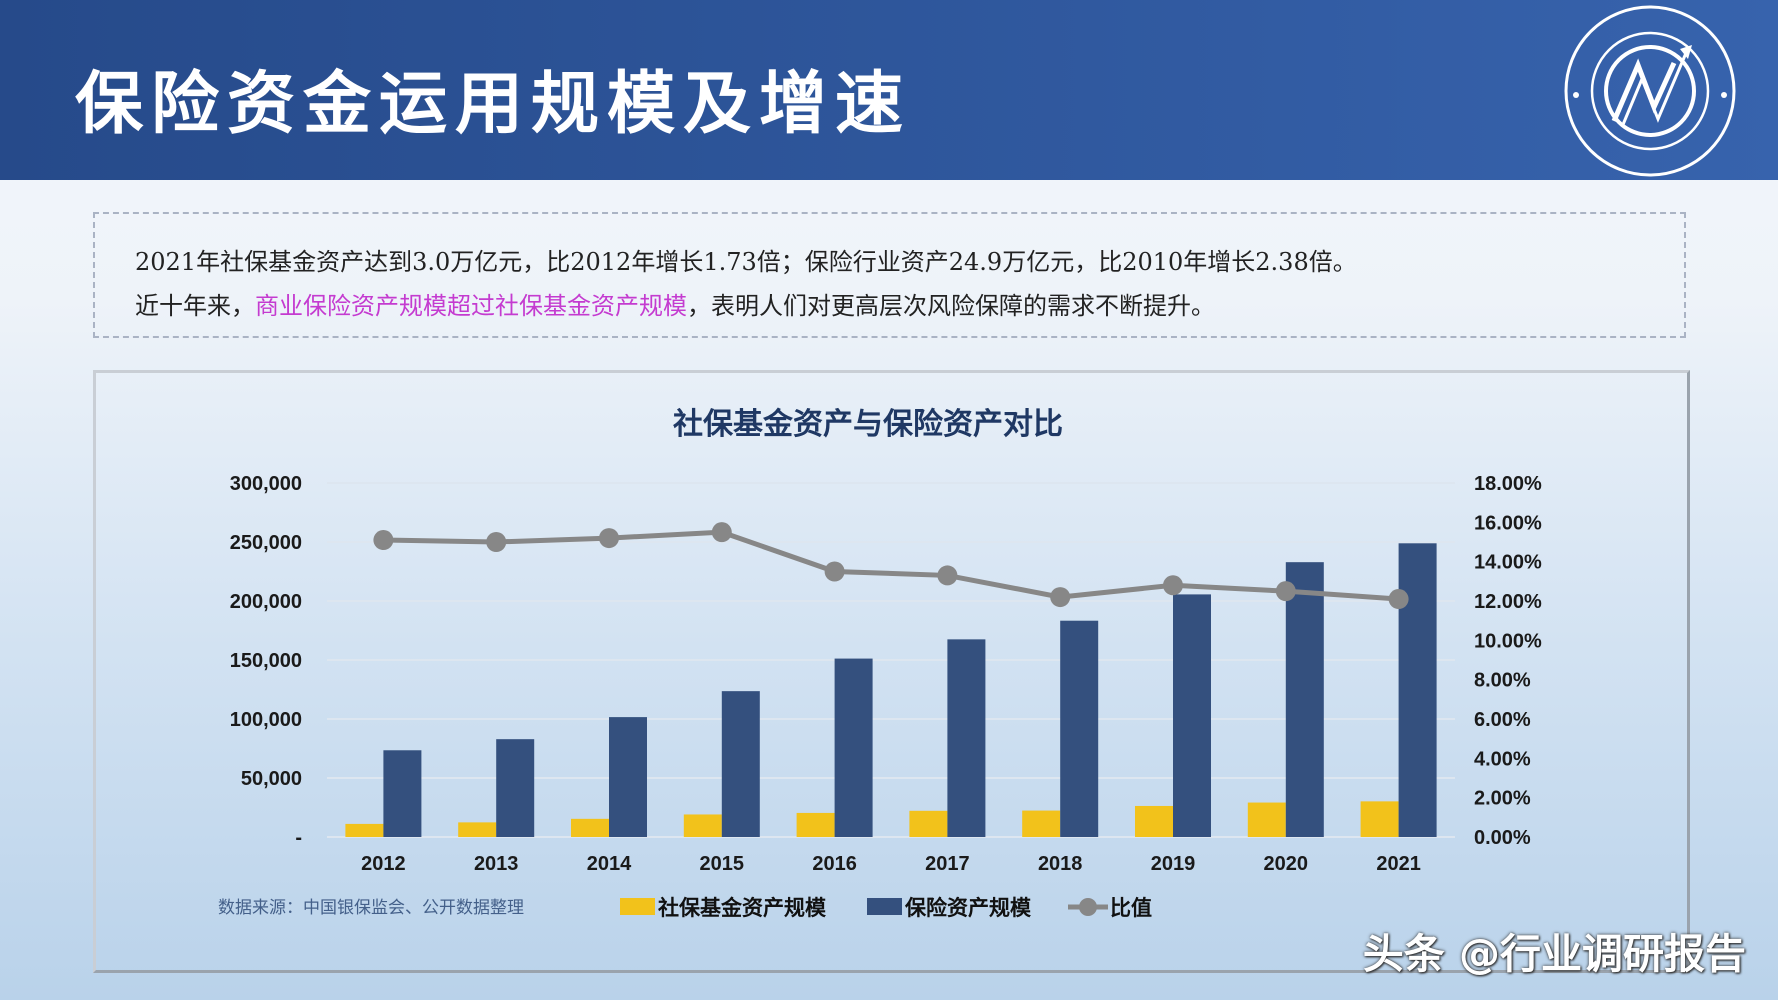  Describe the element at coordinates (364, 830) in the screenshot. I see `bar-social-security-2012` at that location.